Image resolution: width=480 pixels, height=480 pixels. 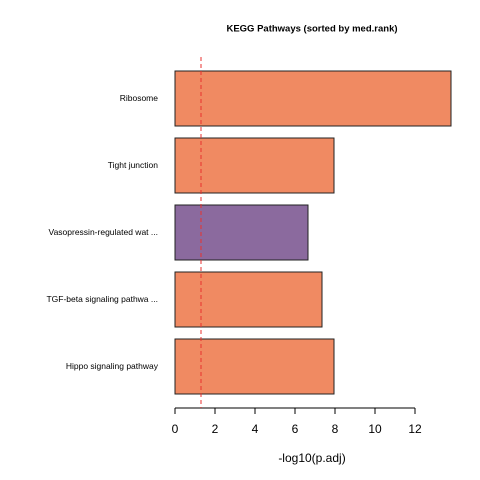 What do you see at coordinates (415, 429) in the screenshot?
I see `x-tick-label: 12` at bounding box center [415, 429].